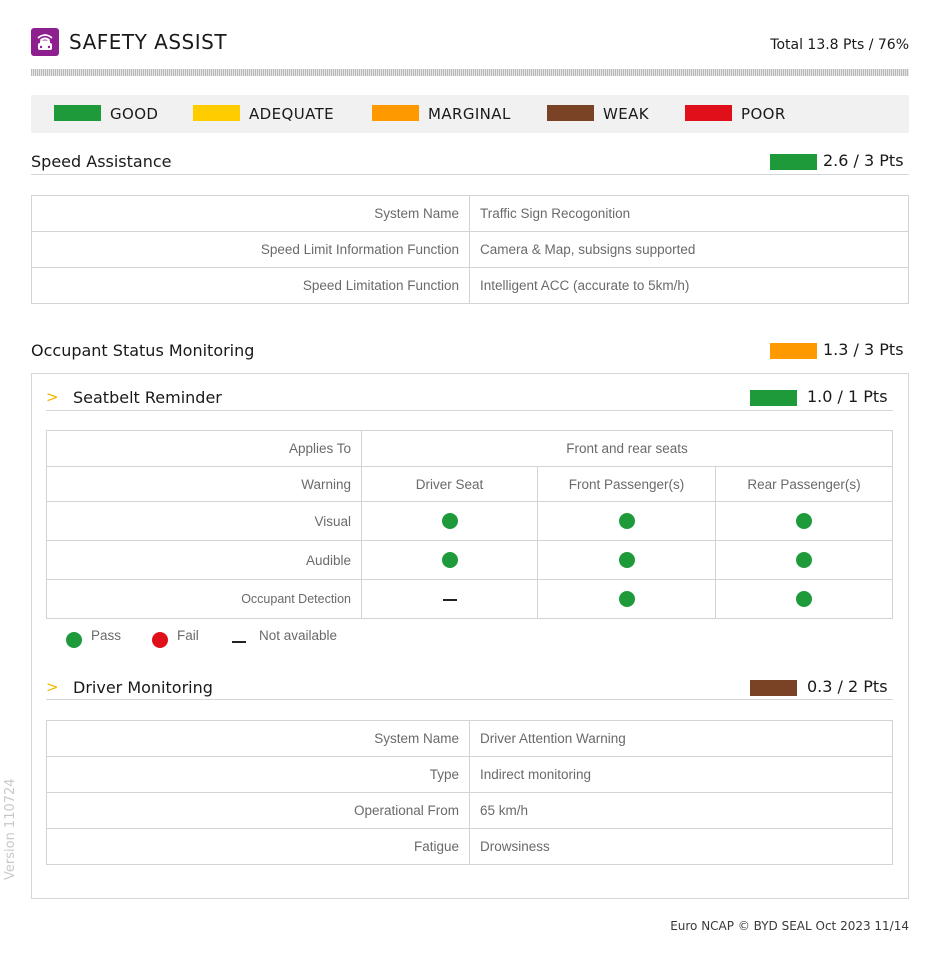 The width and height of the screenshot is (936, 972). Describe the element at coordinates (626, 114) in the screenshot. I see `legend-label-weak: WEAK` at that location.